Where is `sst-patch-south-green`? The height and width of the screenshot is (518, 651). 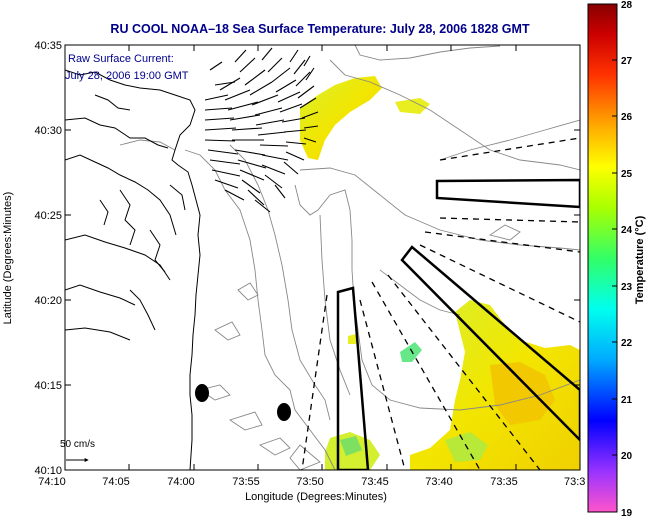 sst-patch-south-green is located at coordinates (351, 446).